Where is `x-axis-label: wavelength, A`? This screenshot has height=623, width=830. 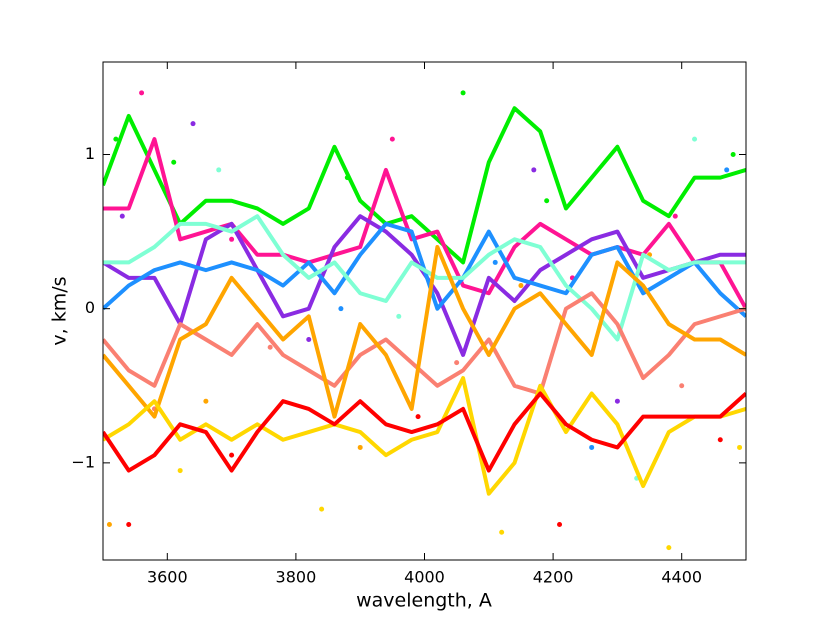 x-axis-label: wavelength, A is located at coordinates (424, 601).